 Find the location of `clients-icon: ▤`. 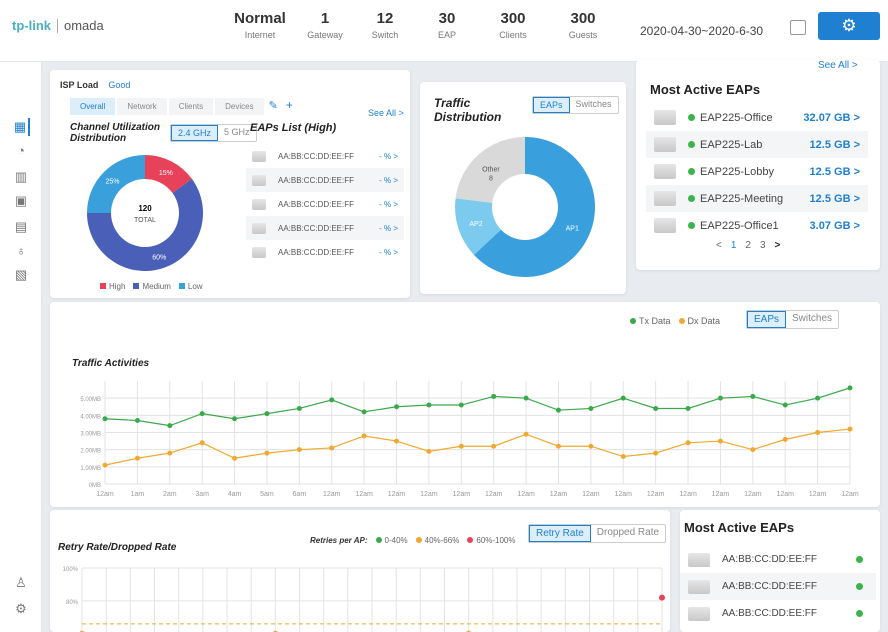

clients-icon: ▤ is located at coordinates (21, 226).